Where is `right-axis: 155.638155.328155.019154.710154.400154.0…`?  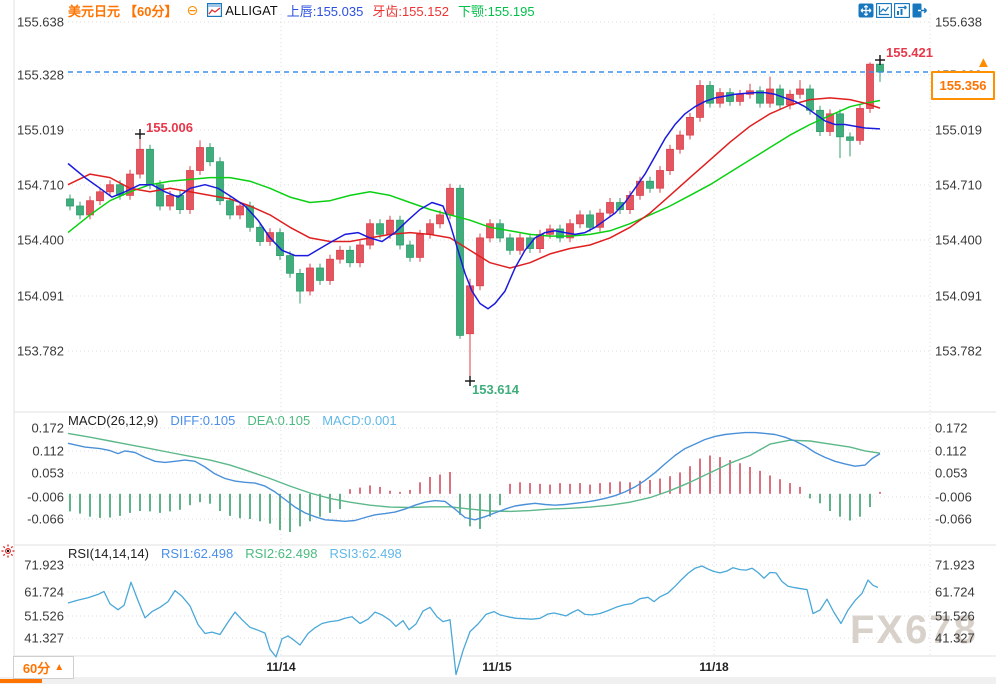
right-axis: 155.638155.328155.019154.710154.400154.0… is located at coordinates (965, 342).